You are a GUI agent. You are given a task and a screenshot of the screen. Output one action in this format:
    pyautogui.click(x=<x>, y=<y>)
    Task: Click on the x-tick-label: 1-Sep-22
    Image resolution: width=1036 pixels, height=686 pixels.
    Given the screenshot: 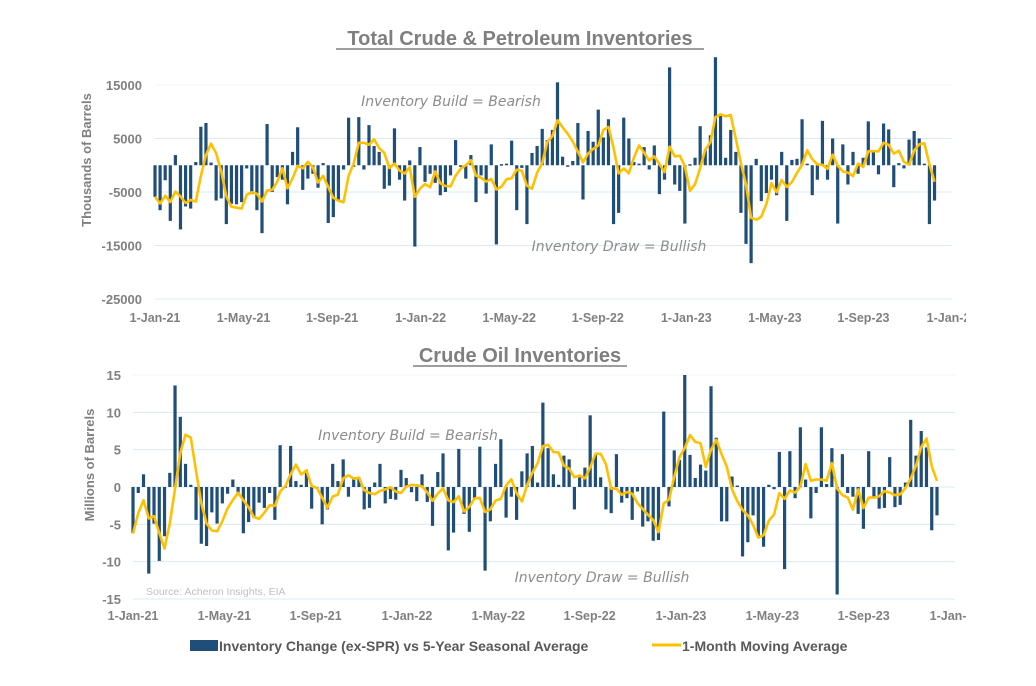 What is the action you would take?
    pyautogui.click(x=598, y=318)
    